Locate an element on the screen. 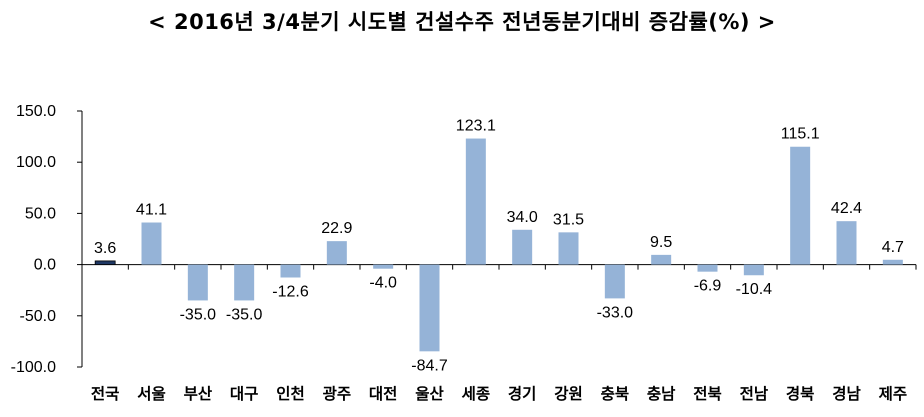 This screenshot has height=417, width=924. x-category-label: 인천 is located at coordinates (290, 394).